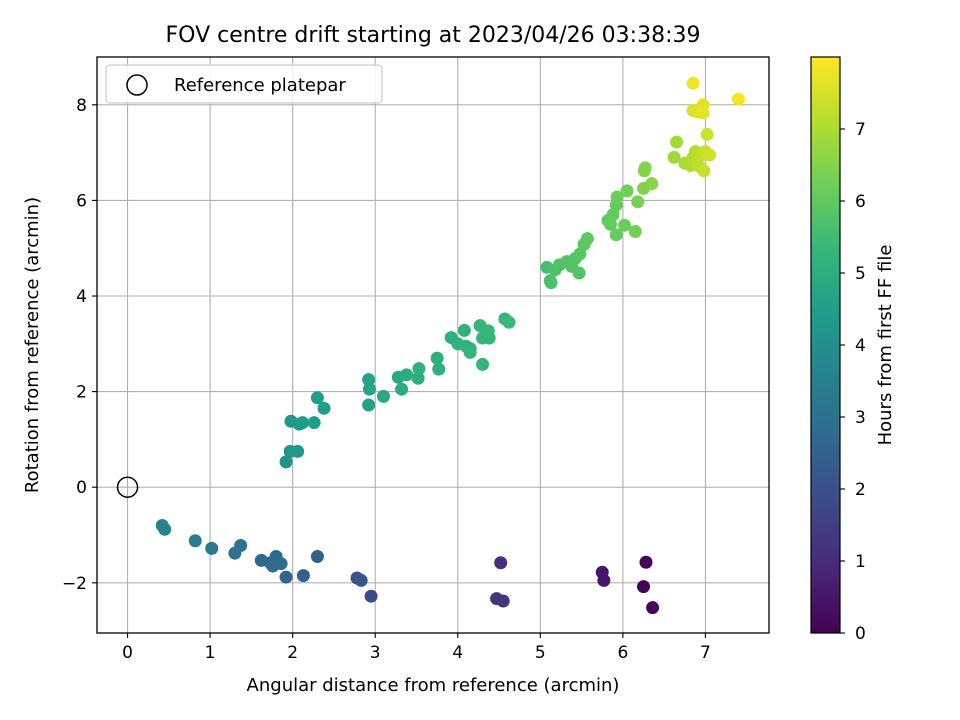 The height and width of the screenshot is (720, 960). Describe the element at coordinates (260, 85) in the screenshot. I see `legend-label-reference: Reference platepar` at that location.